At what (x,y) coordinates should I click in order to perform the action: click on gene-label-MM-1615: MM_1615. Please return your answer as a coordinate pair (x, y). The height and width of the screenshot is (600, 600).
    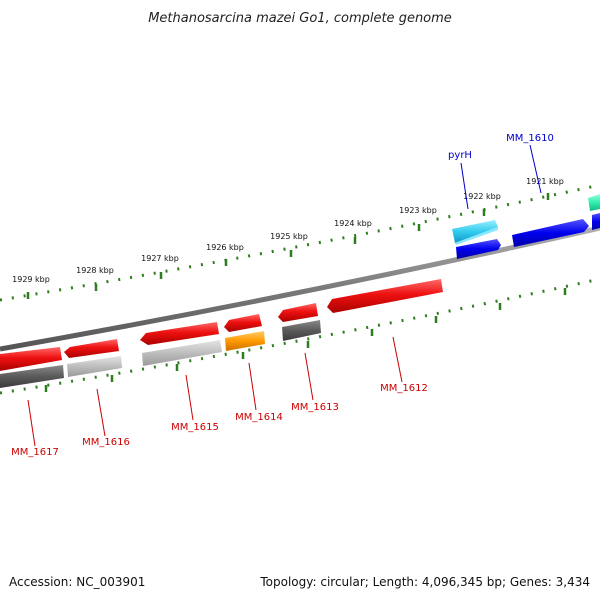
    Looking at the image, I should click on (195, 427).